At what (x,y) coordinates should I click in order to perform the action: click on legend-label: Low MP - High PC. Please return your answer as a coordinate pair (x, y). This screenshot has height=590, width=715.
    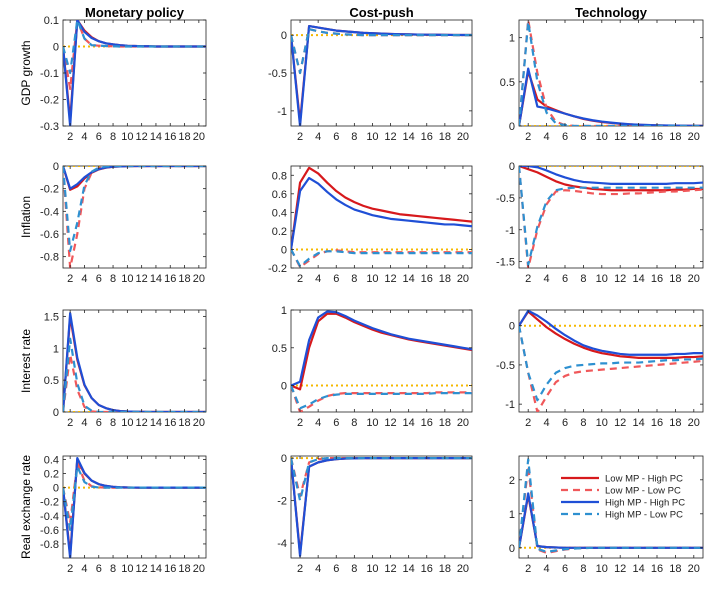
    Looking at the image, I should click on (644, 479).